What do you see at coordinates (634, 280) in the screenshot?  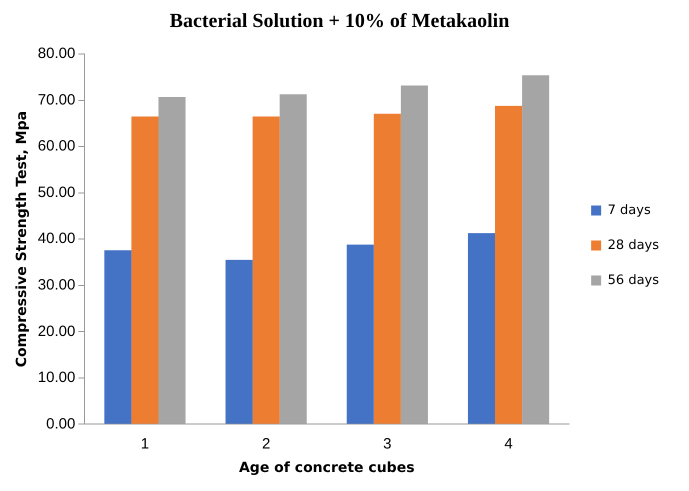 I see `legend-label: 56 days` at bounding box center [634, 280].